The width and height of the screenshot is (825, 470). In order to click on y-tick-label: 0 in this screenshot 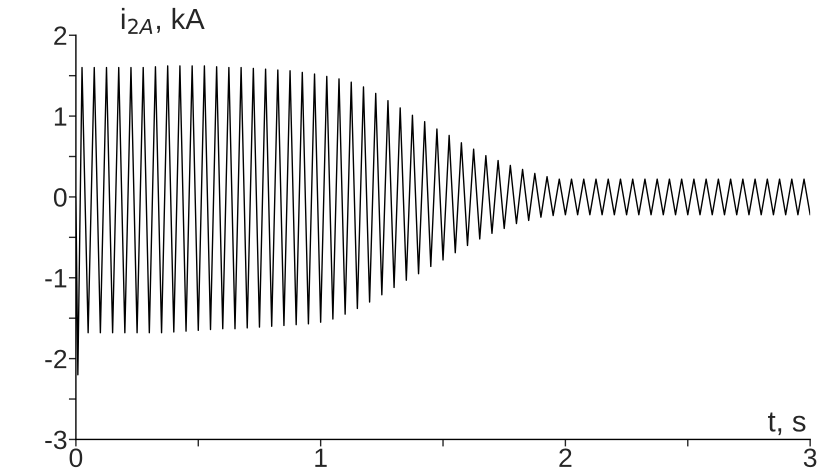, I will do `click(60, 197)`.